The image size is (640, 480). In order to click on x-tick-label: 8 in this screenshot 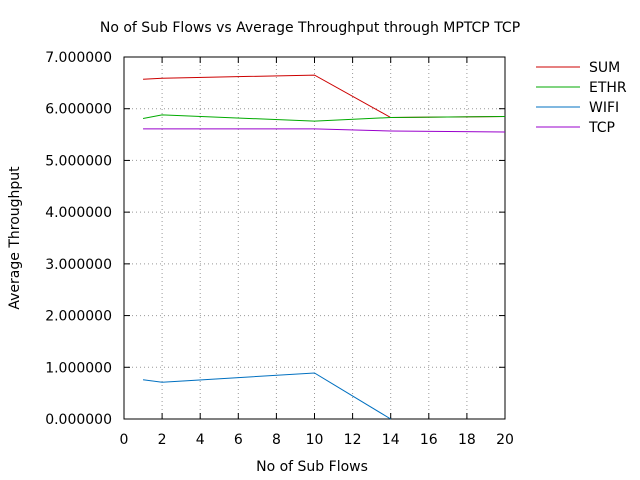, I will do `click(276, 440)`.